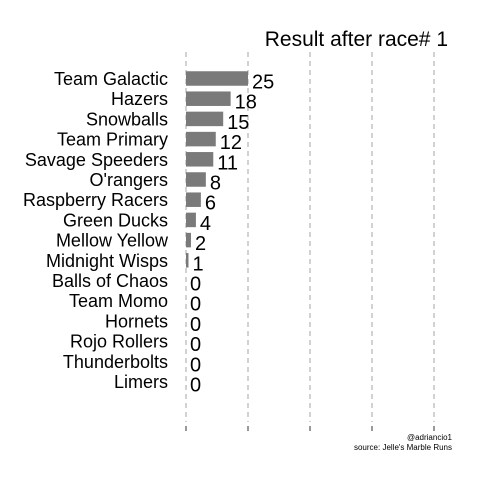 The image size is (480, 480). I want to click on value-label: 4, so click(205, 224).